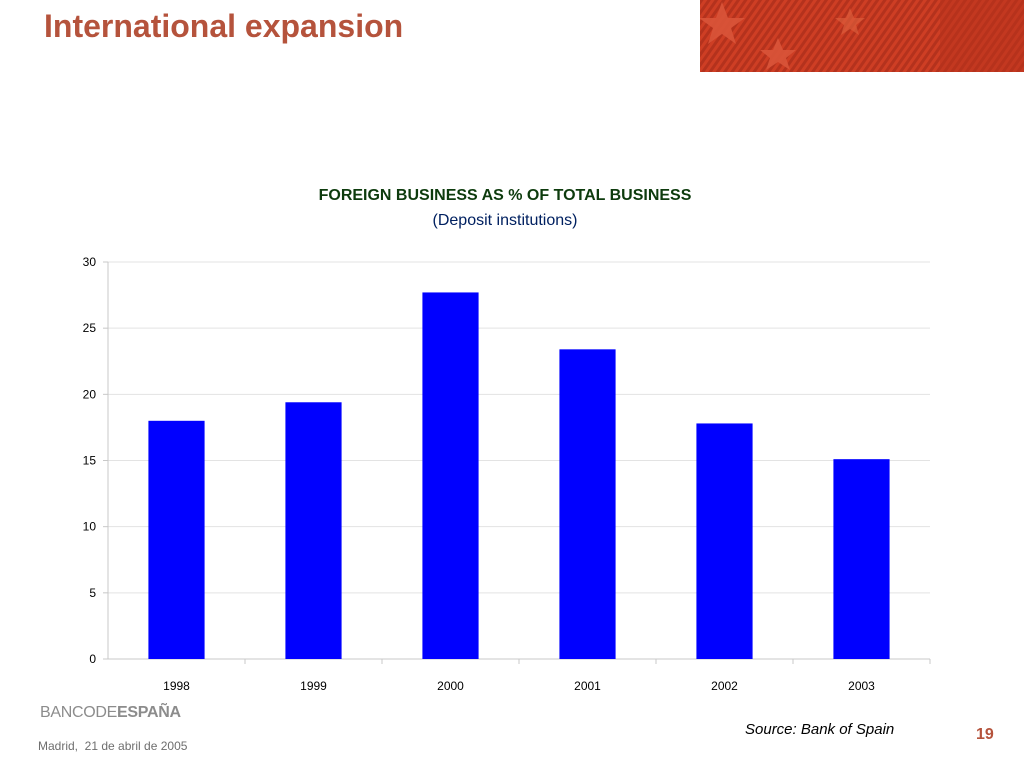 The image size is (1024, 768). Describe the element at coordinates (862, 36) in the screenshot. I see `star-flag-banner-icon` at that location.